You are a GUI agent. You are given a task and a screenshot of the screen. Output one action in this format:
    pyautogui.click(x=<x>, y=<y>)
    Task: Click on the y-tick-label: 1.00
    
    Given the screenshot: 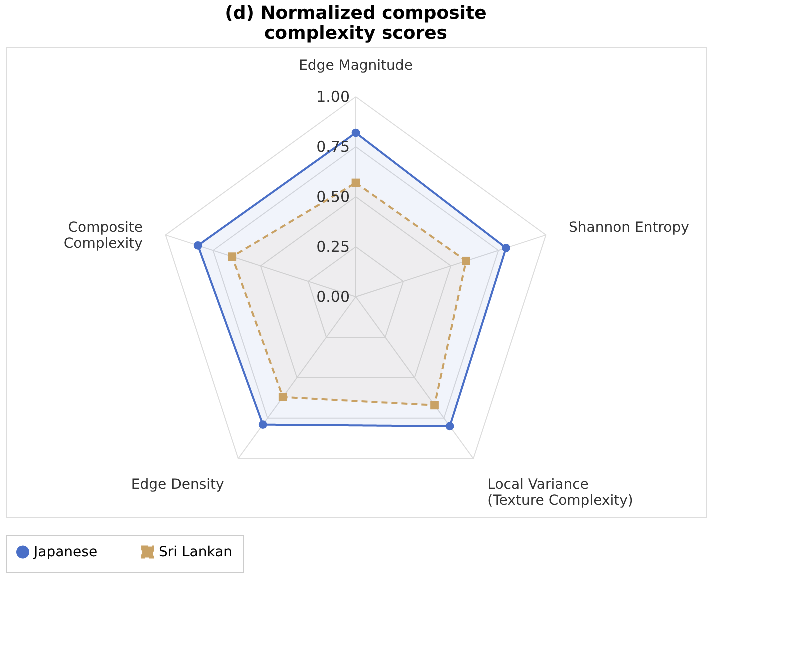 What is the action you would take?
    pyautogui.click(x=333, y=97)
    